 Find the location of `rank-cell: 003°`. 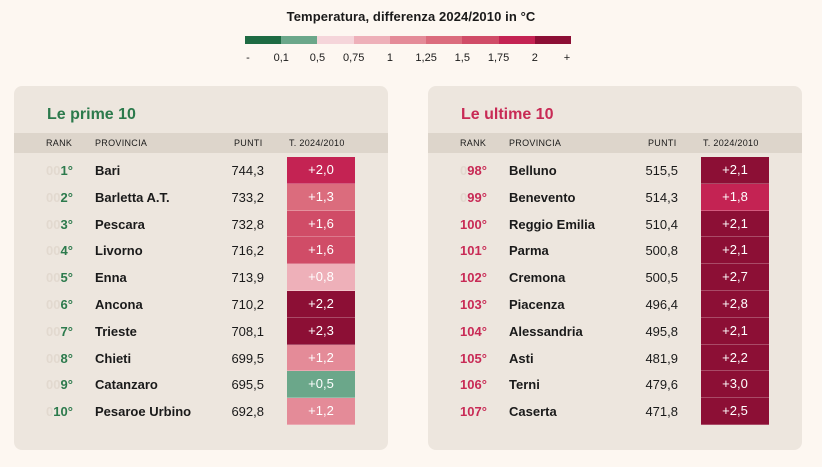

rank-cell: 003° is located at coordinates (59, 224).